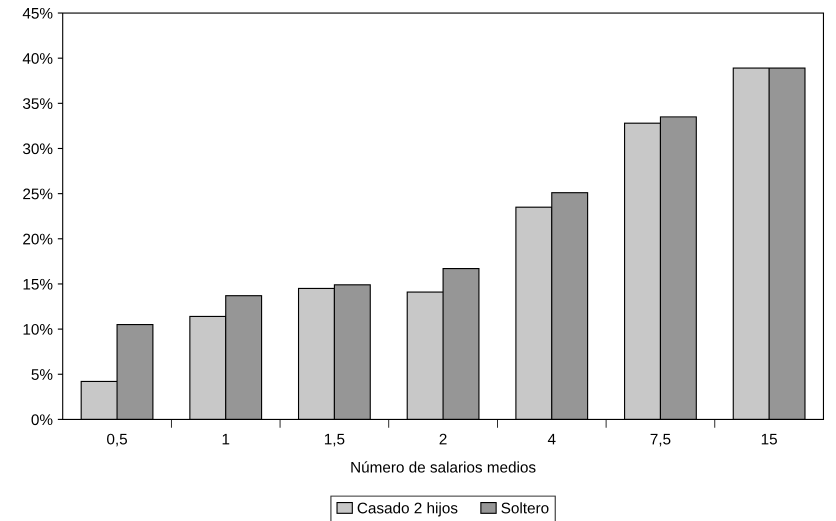 The image size is (836, 521). What do you see at coordinates (443, 439) in the screenshot?
I see `x-tick-label: 2` at bounding box center [443, 439].